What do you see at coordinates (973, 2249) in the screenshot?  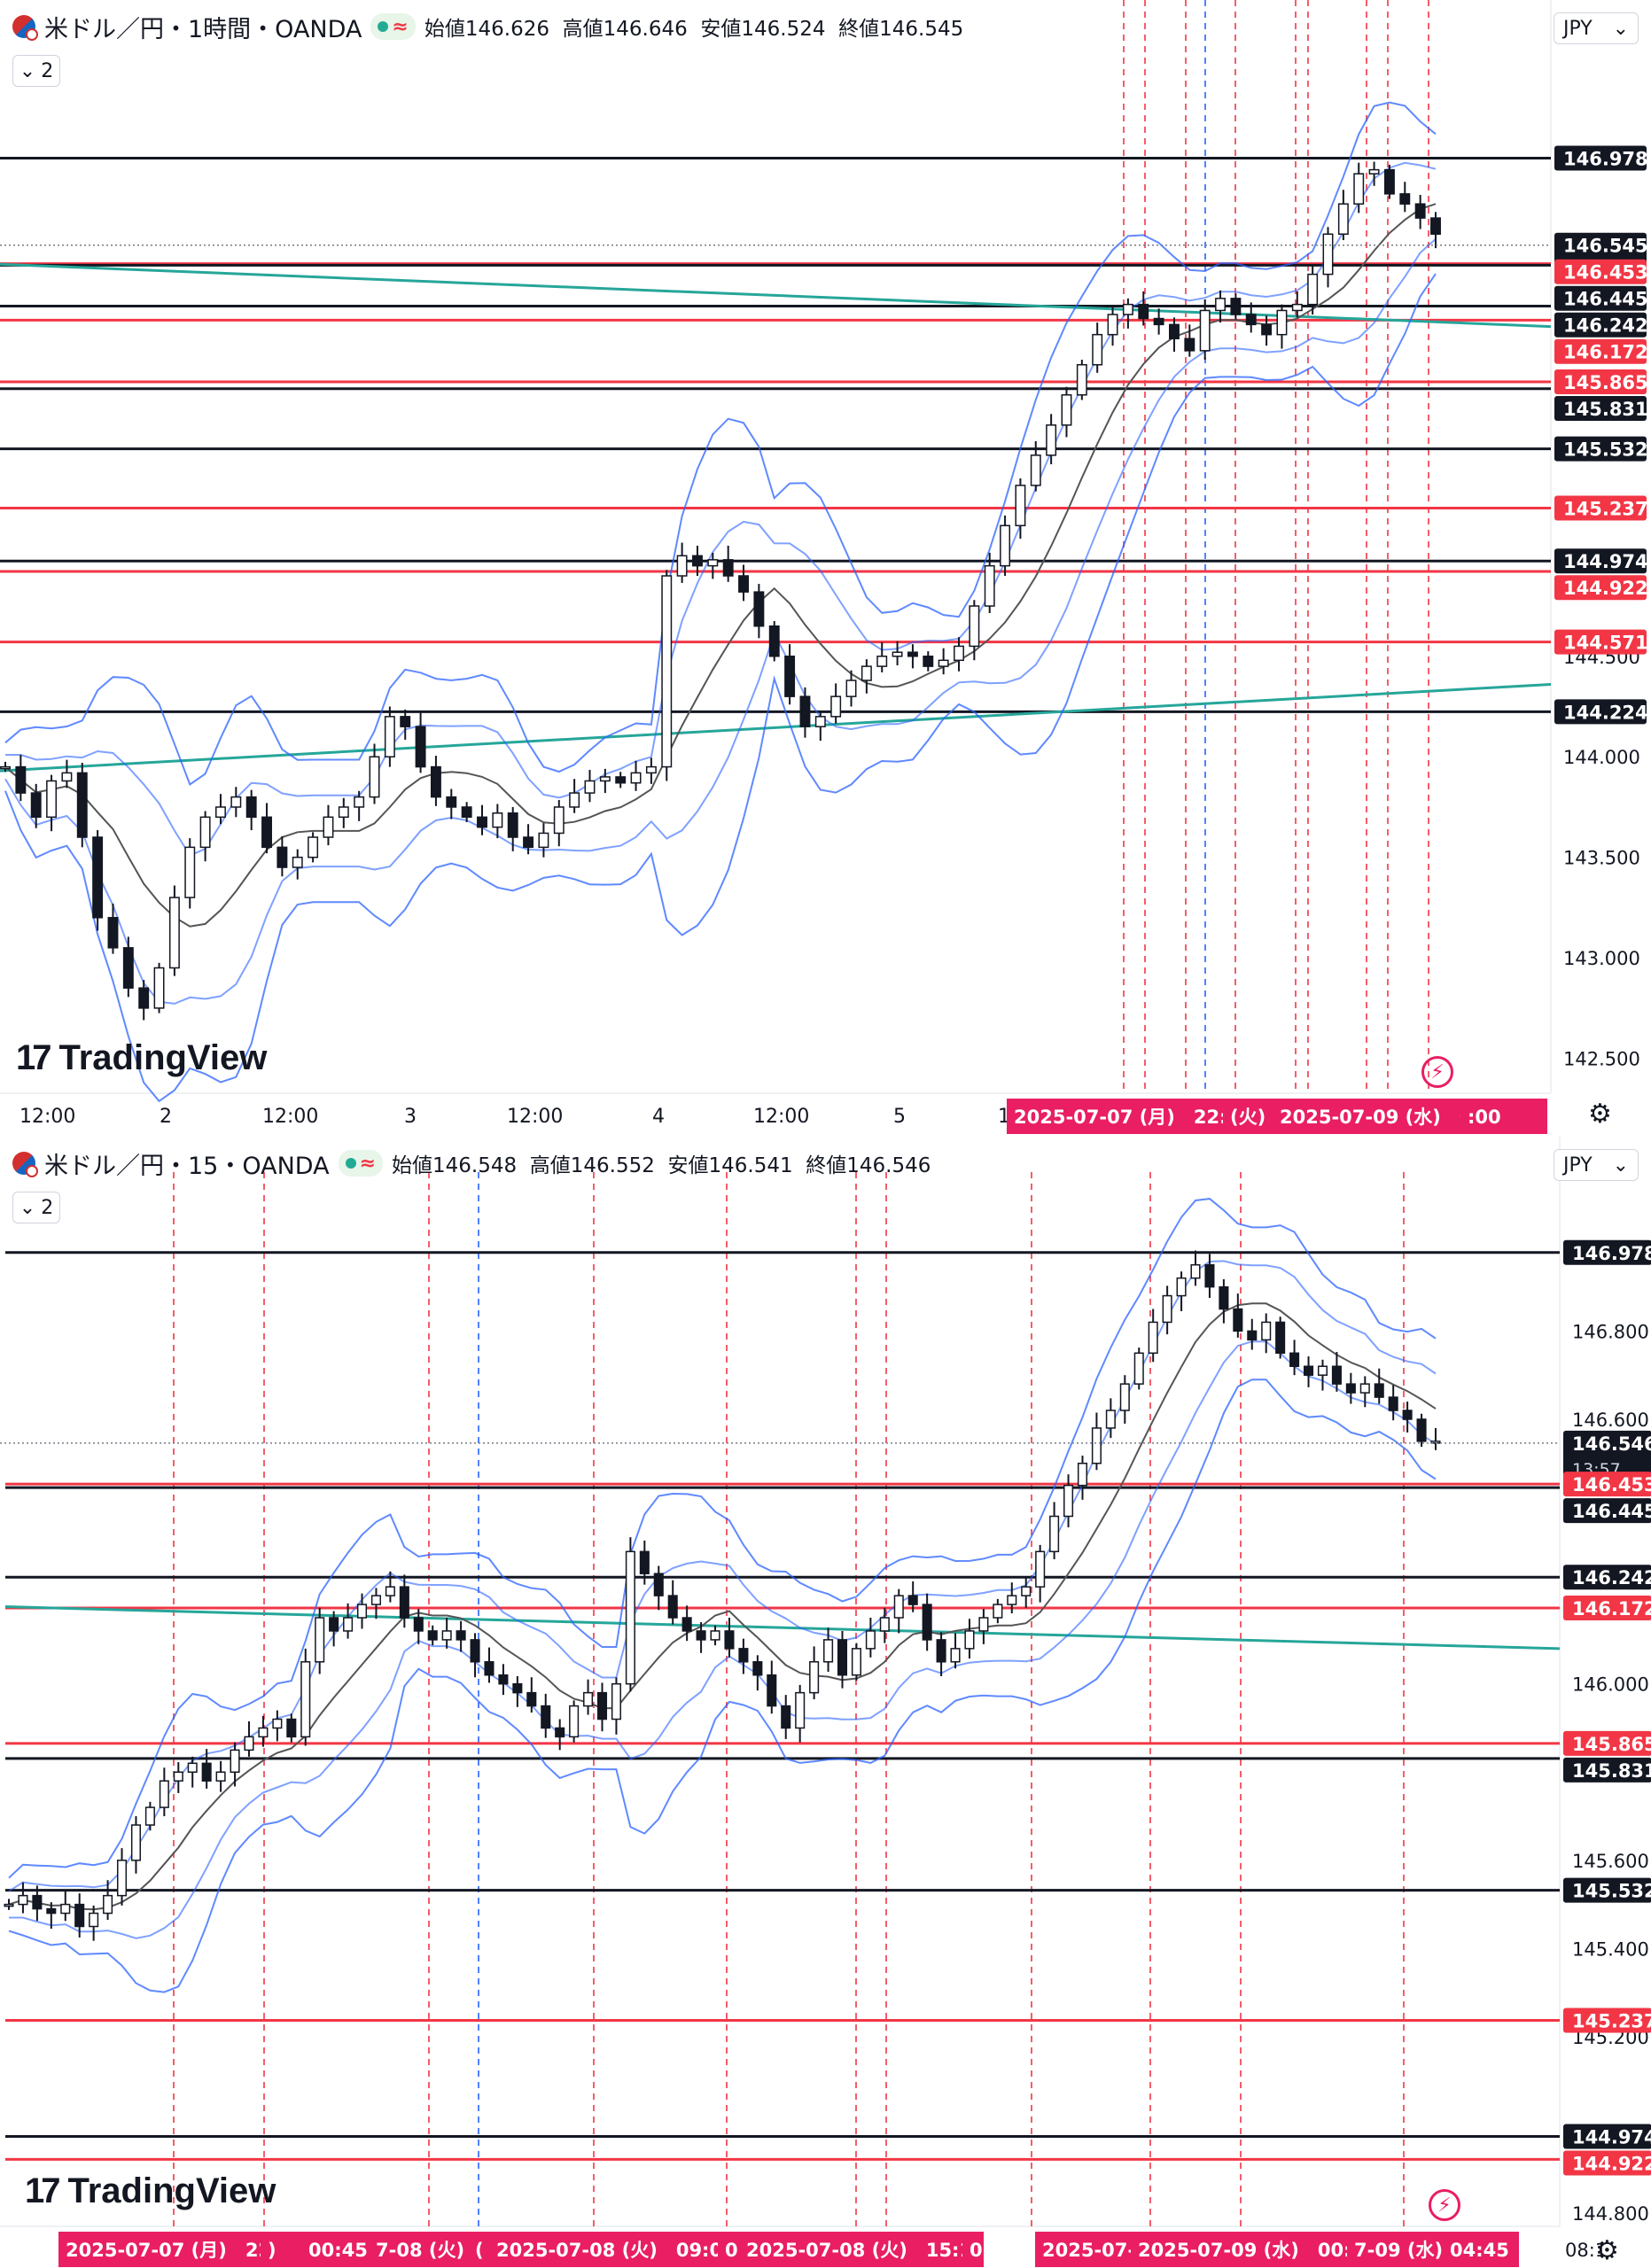 I see `time-crosshair-tag` at bounding box center [973, 2249].